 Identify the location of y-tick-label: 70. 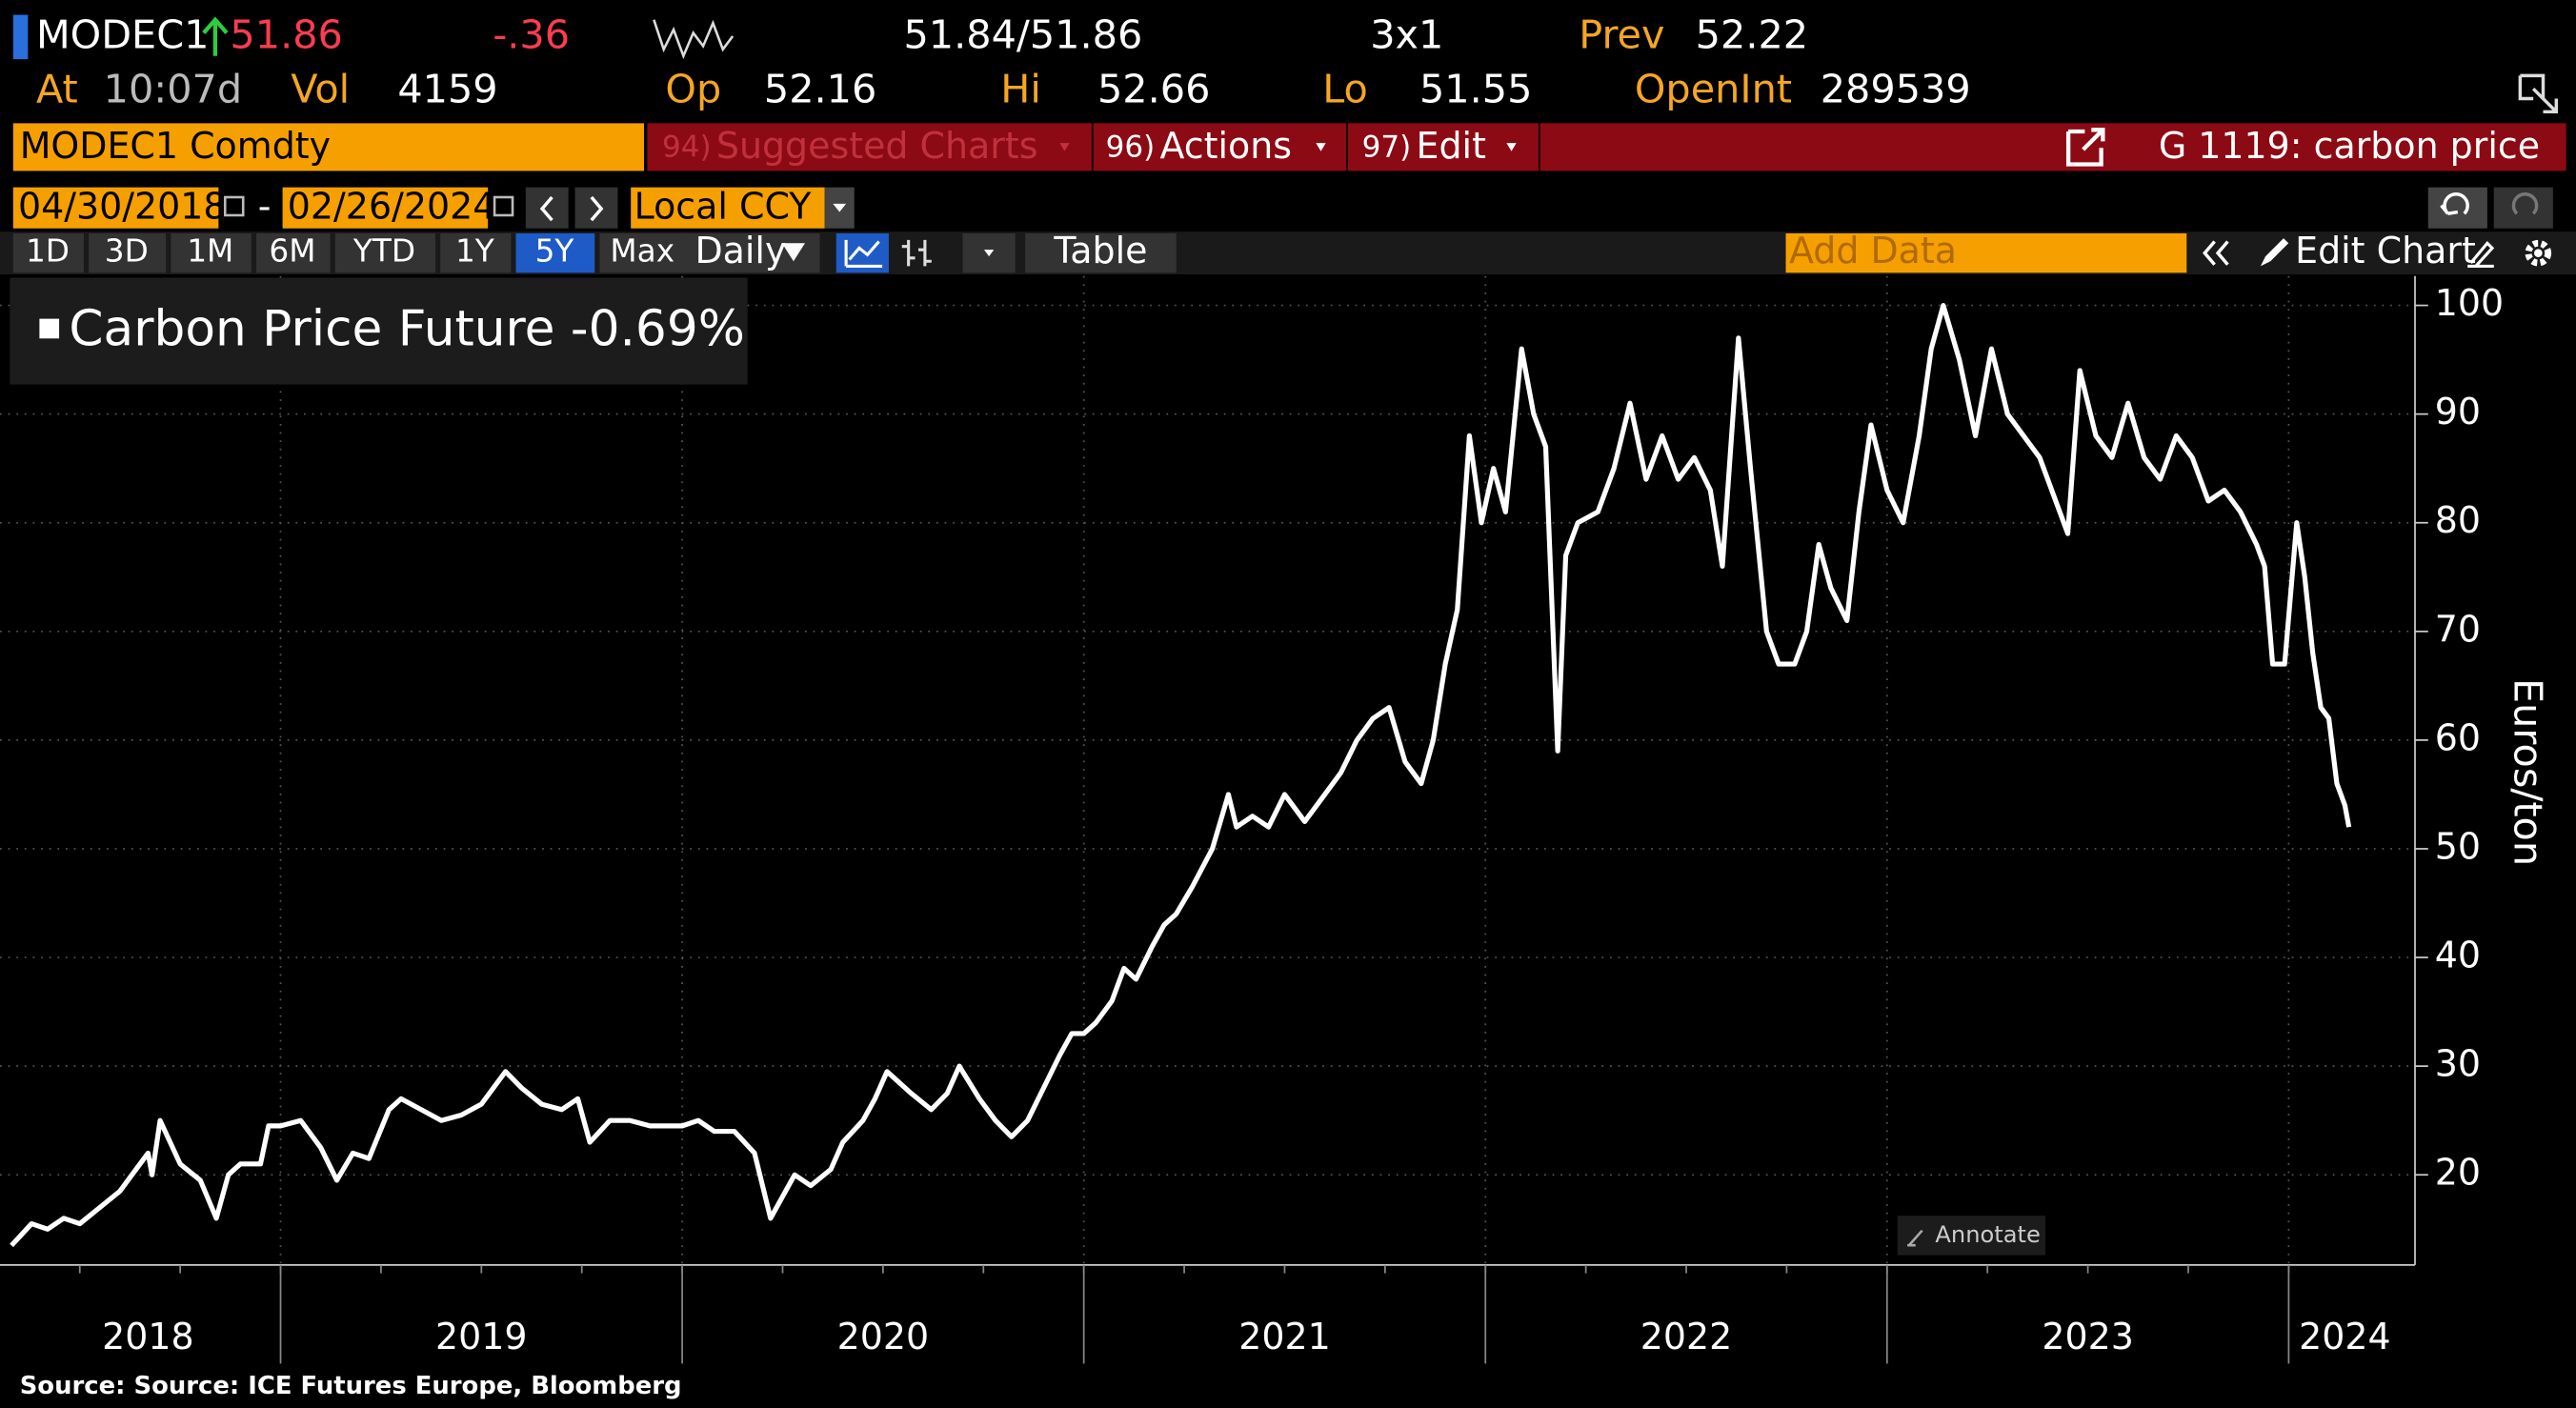
(2458, 629).